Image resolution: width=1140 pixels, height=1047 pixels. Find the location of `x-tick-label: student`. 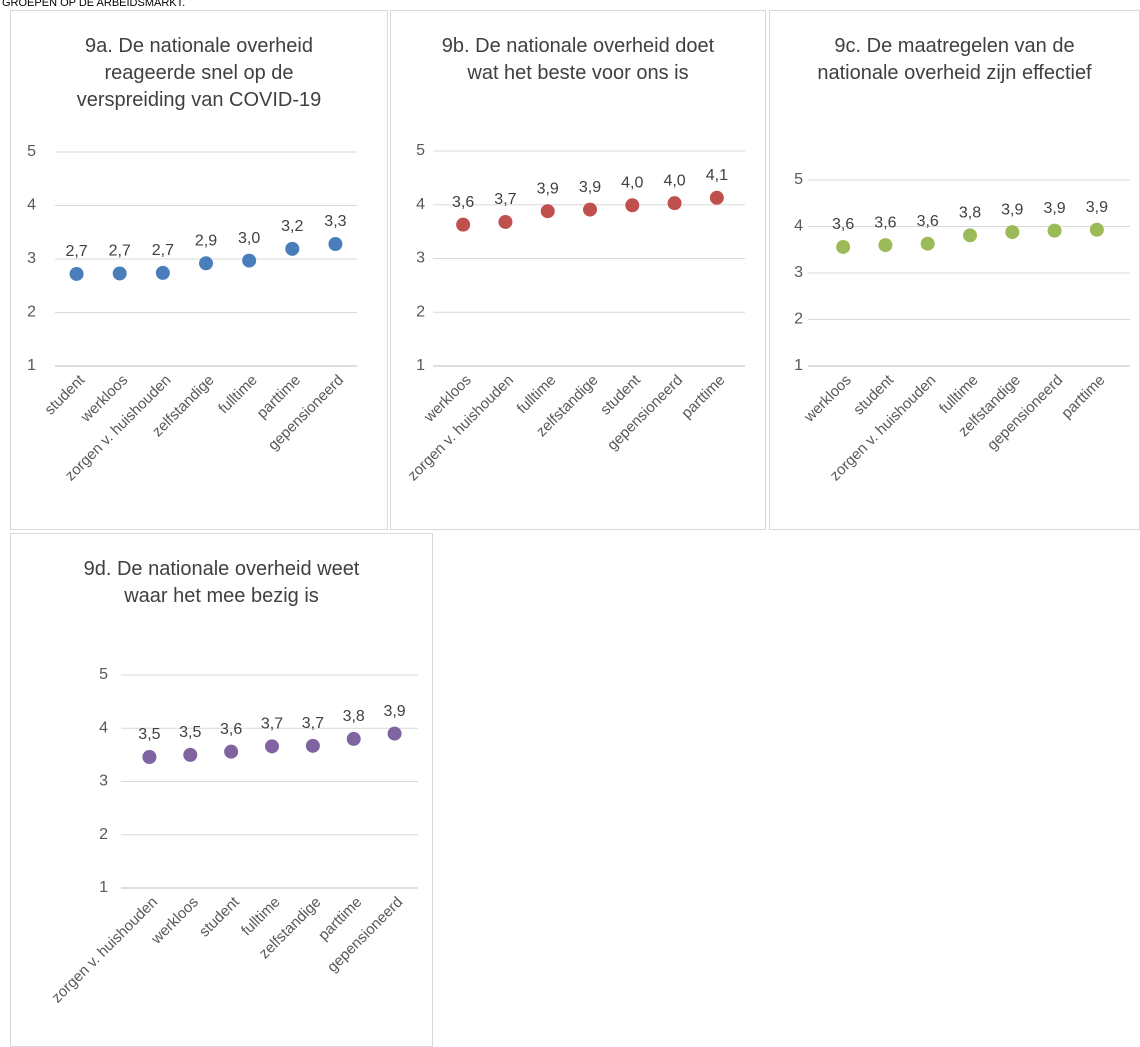

x-tick-label: student is located at coordinates (219, 916).